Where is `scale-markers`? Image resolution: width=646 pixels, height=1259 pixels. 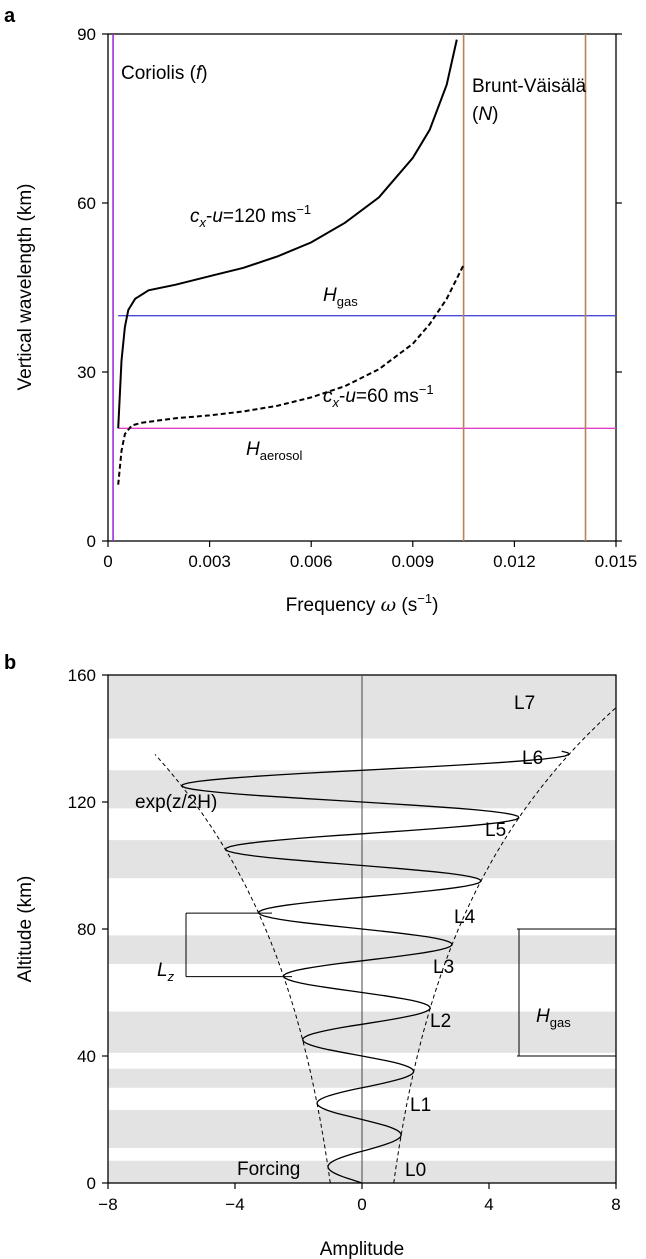
scale-markers is located at coordinates (400, 984).